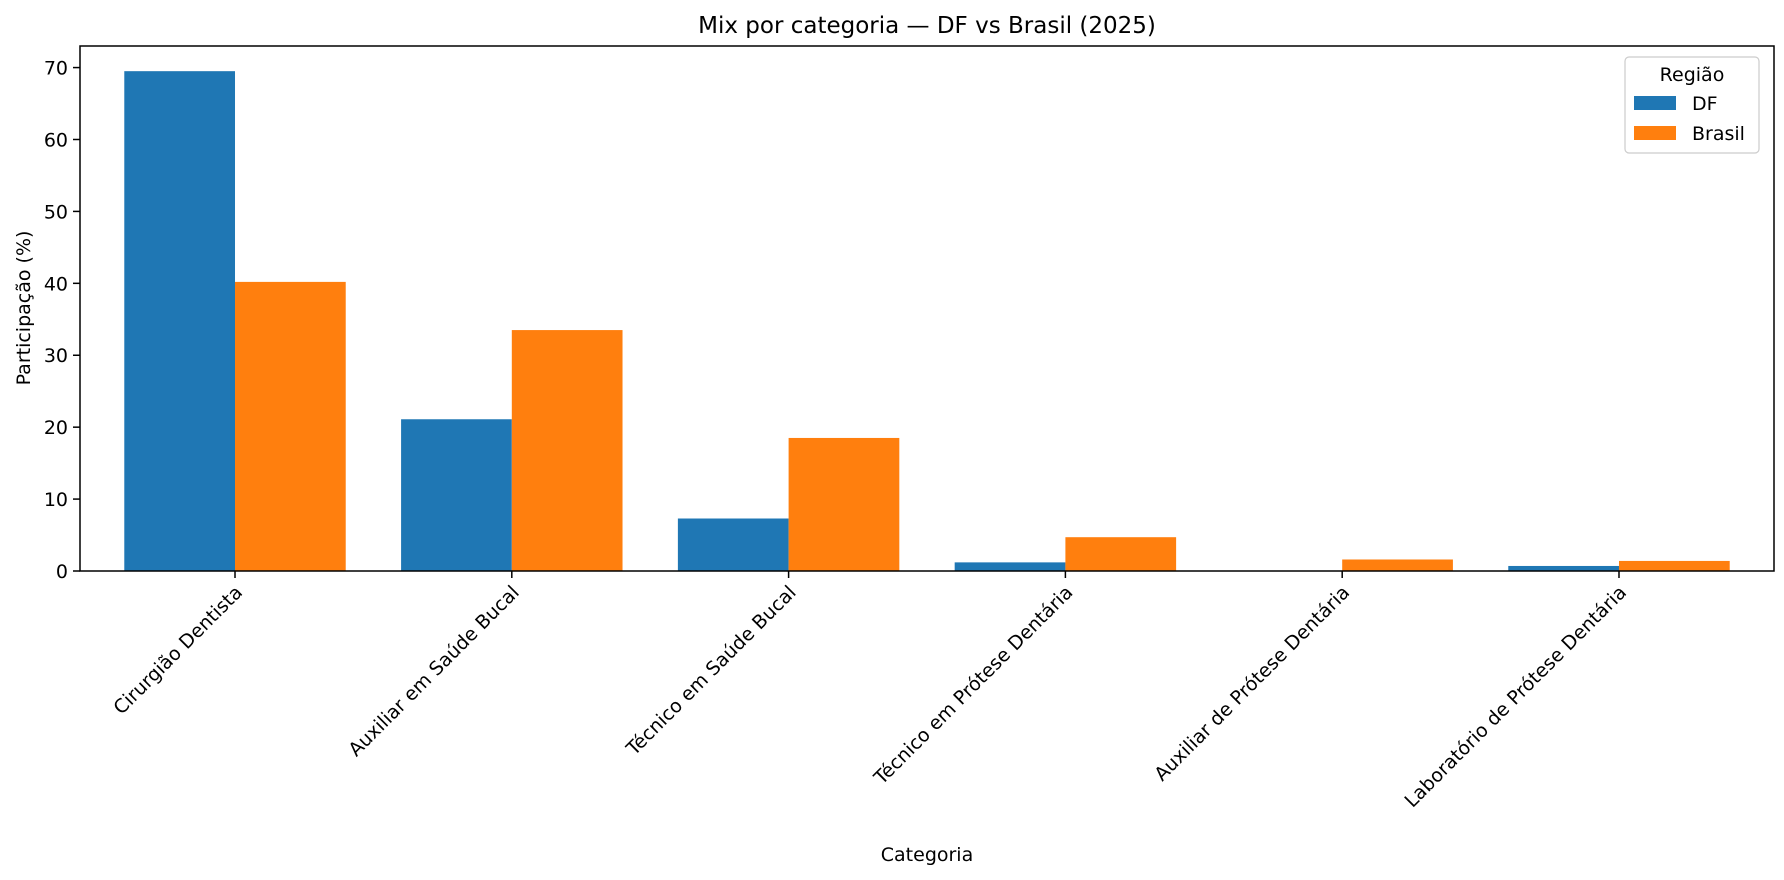 The height and width of the screenshot is (880, 1784). What do you see at coordinates (1705, 104) in the screenshot?
I see `legend-label-df: DF` at bounding box center [1705, 104].